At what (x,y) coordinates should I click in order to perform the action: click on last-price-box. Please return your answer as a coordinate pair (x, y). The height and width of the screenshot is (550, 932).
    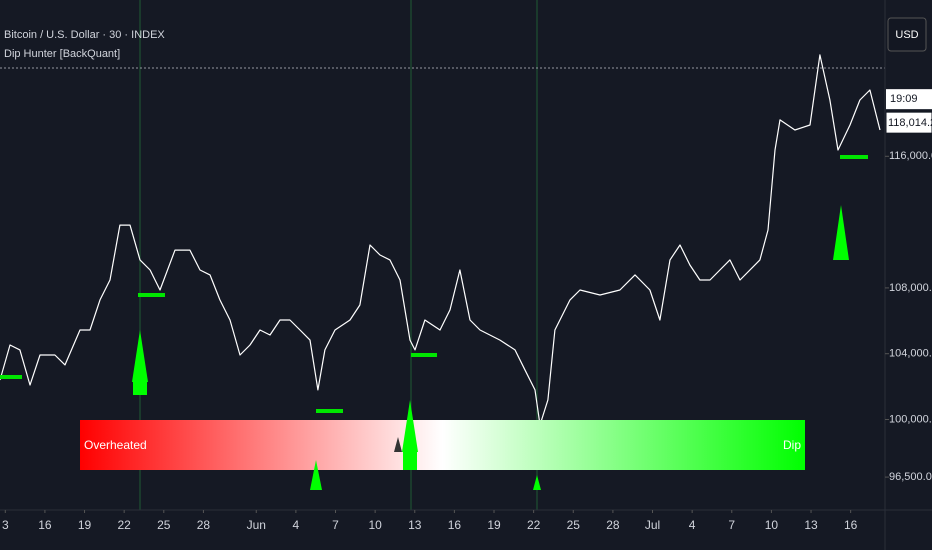
    Looking at the image, I should click on (908, 122).